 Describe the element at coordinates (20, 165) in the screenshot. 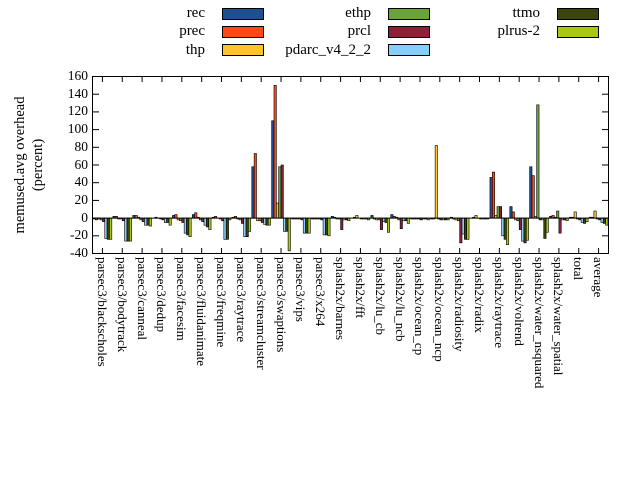

I see `y-axis-title-line1: memused.avg overhead` at that location.